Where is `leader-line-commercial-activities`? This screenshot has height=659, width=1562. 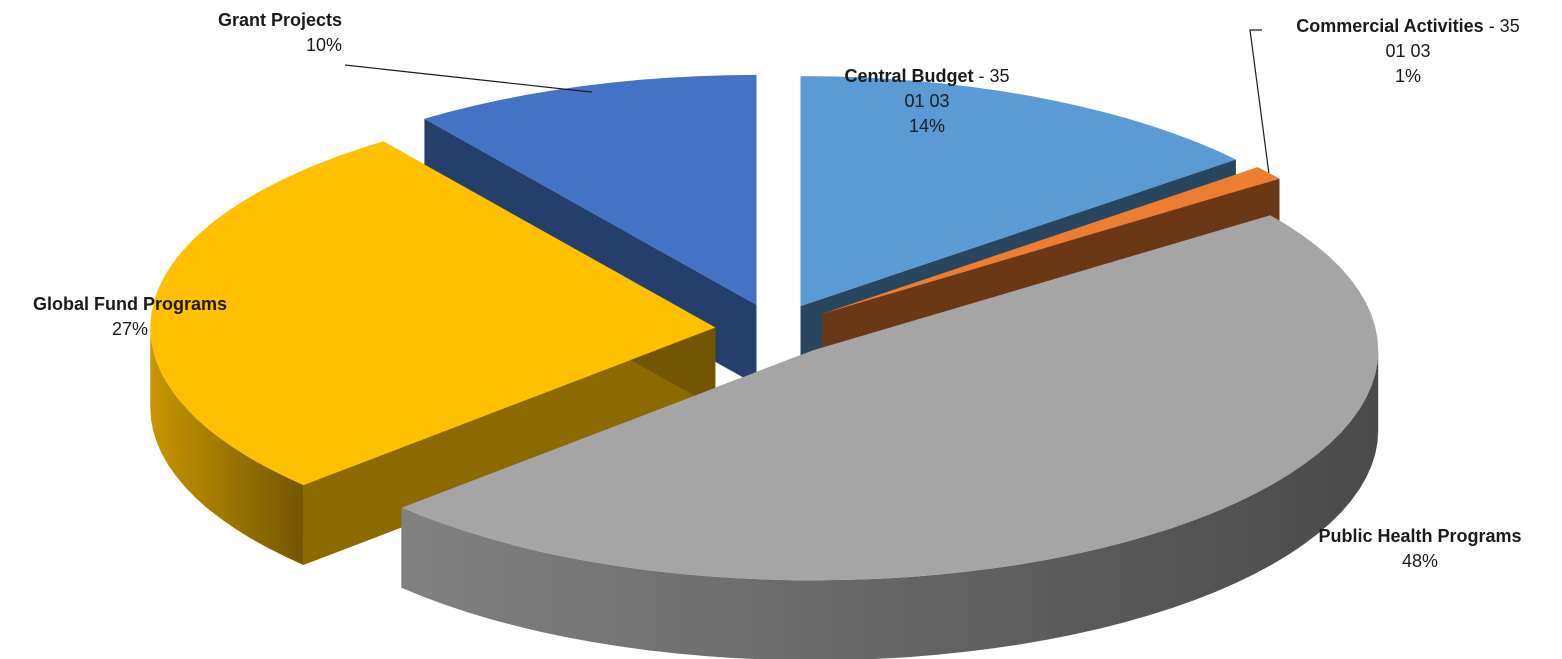 leader-line-commercial-activities is located at coordinates (1259, 101).